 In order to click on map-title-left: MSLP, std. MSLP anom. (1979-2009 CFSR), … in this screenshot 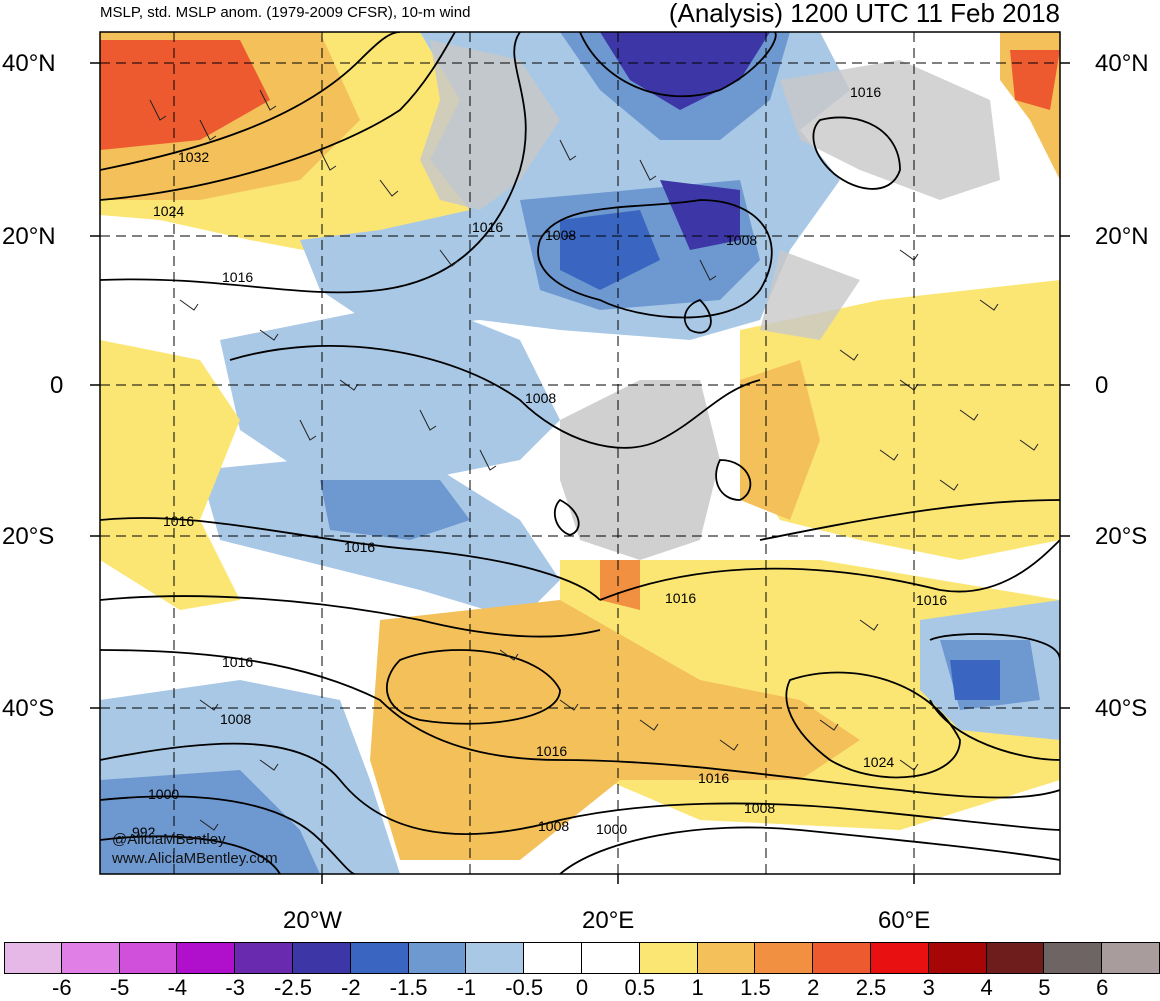, I will do `click(285, 12)`.